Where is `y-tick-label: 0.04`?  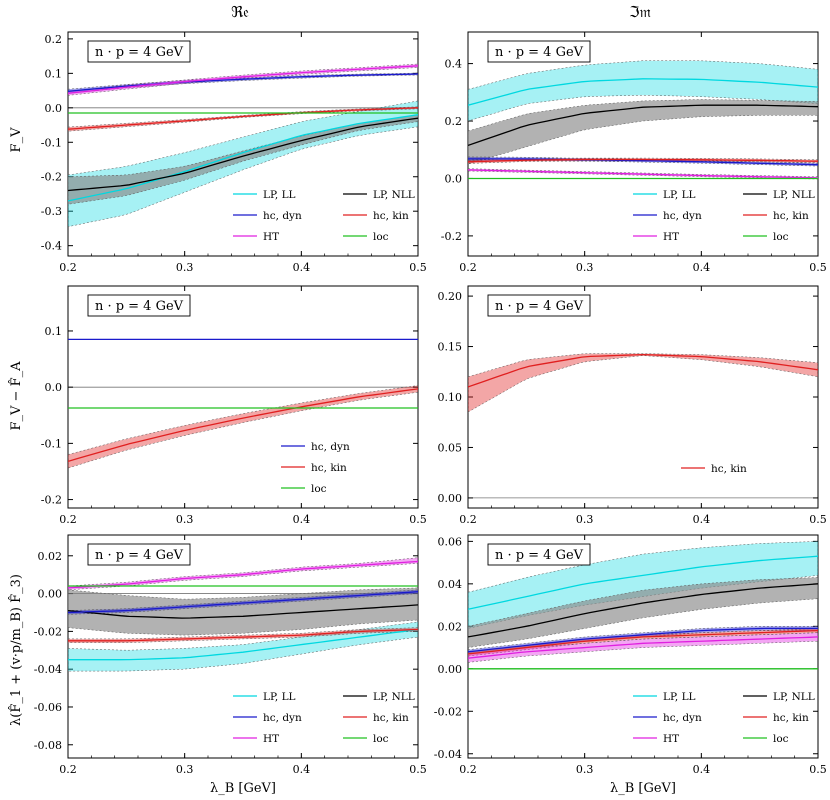 y-tick-label: 0.04 is located at coordinates (450, 584).